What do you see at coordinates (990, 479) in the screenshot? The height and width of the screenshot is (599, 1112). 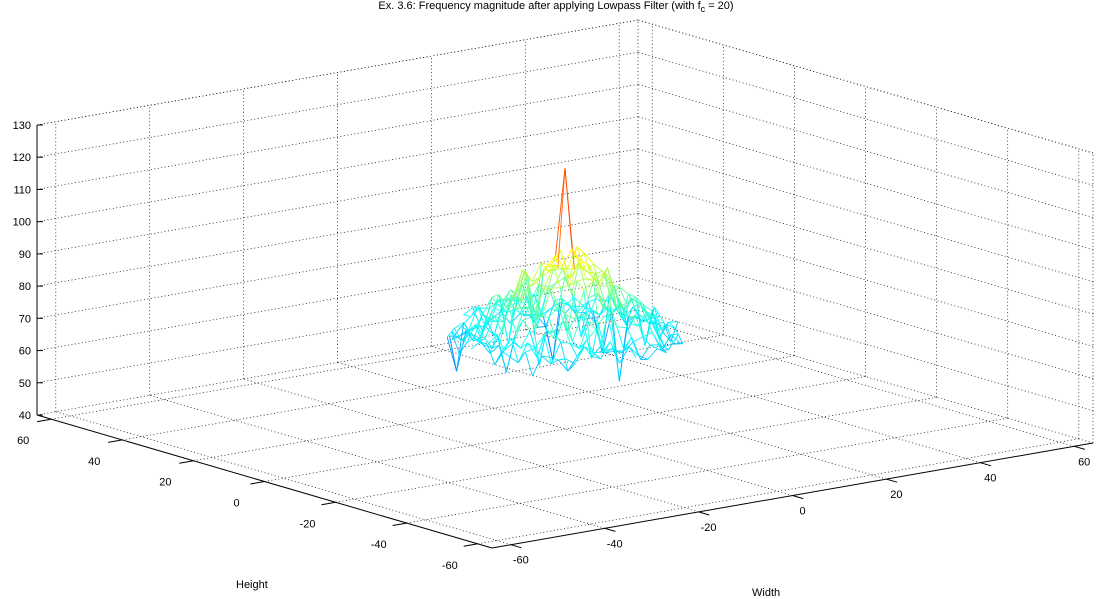 I see `x-tick-label: 40` at bounding box center [990, 479].